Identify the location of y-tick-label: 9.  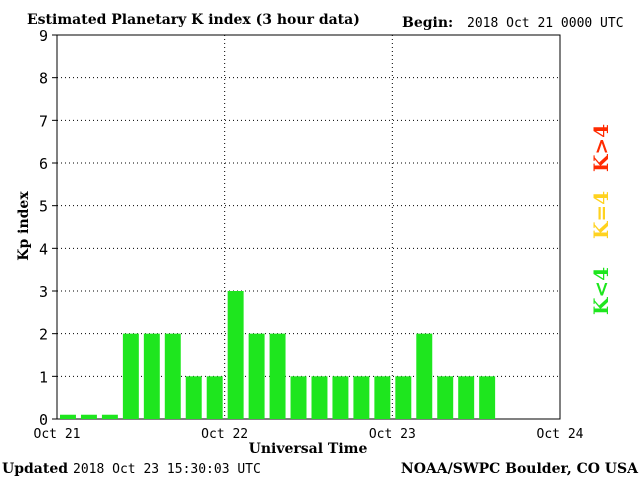
(43, 36).